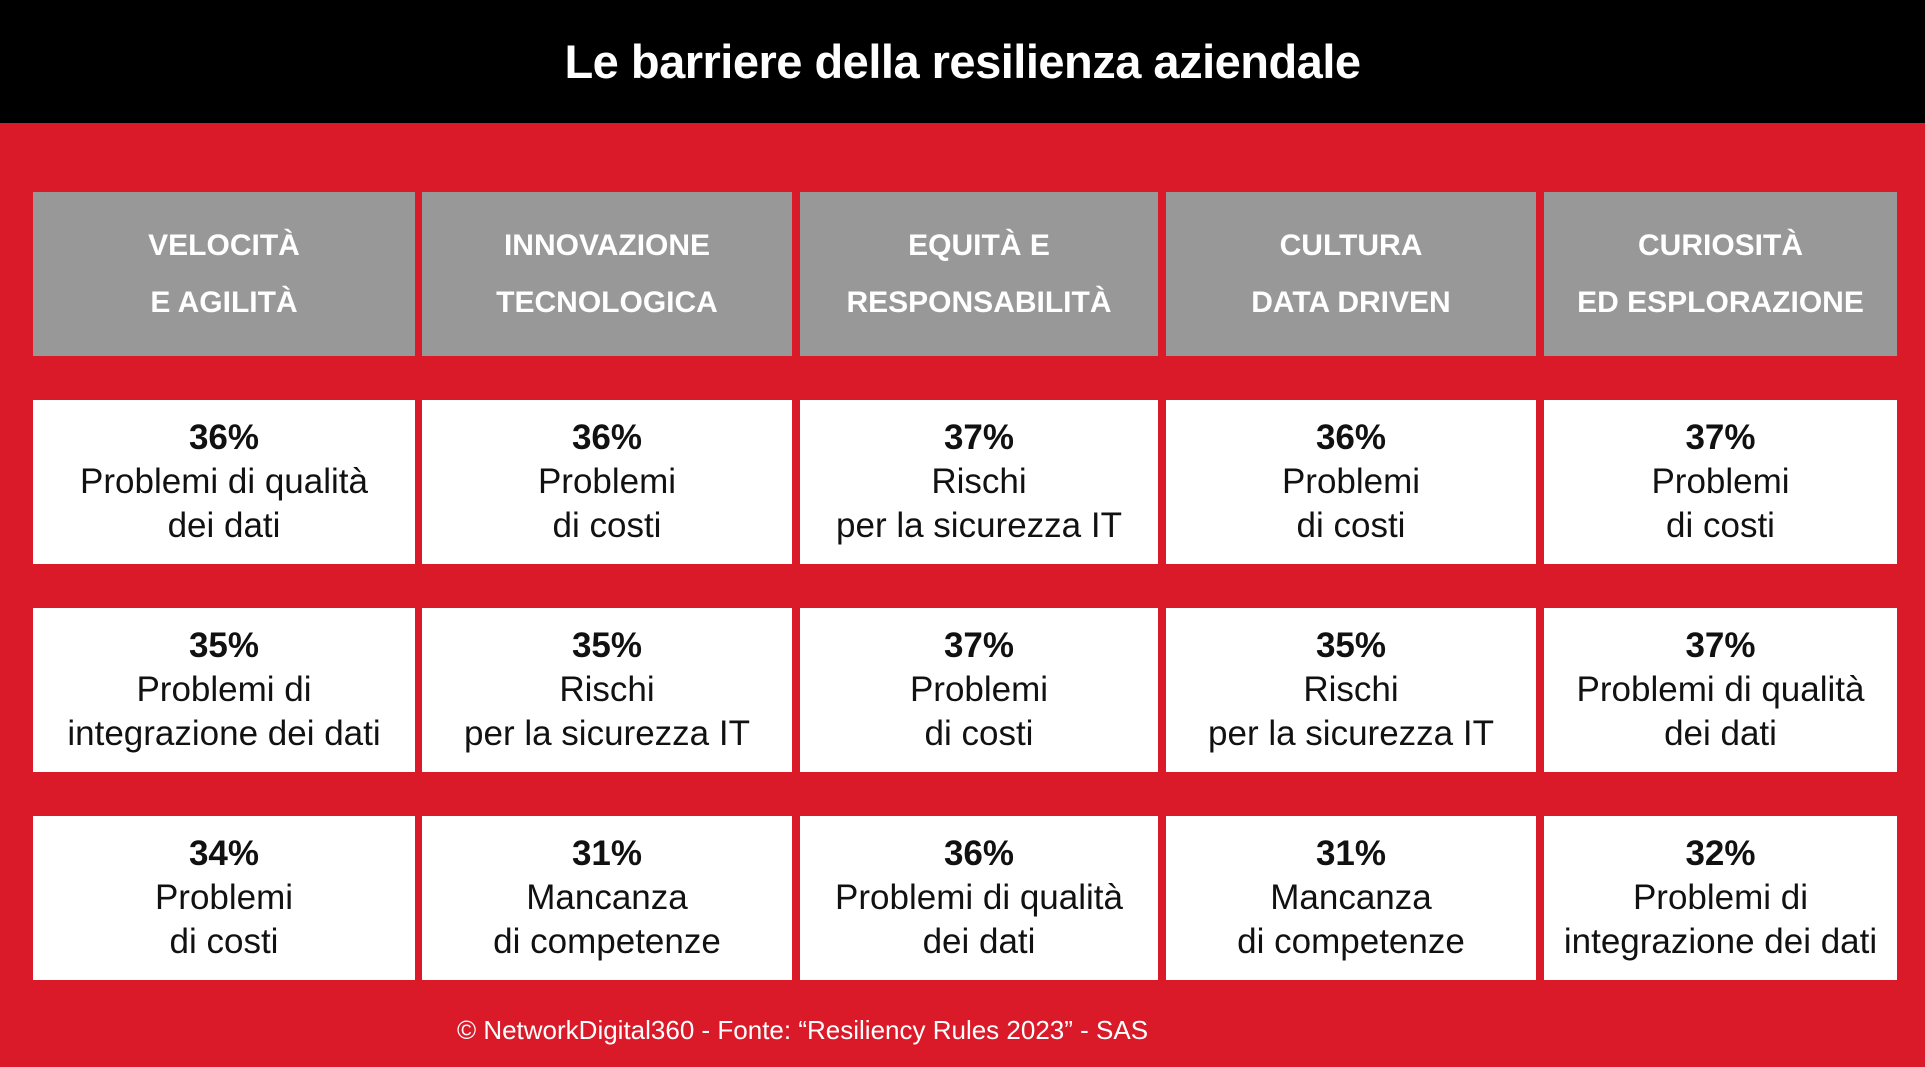  I want to click on column-header: CURIOSITÀ ED ESPLORAZIONE, so click(1720, 274).